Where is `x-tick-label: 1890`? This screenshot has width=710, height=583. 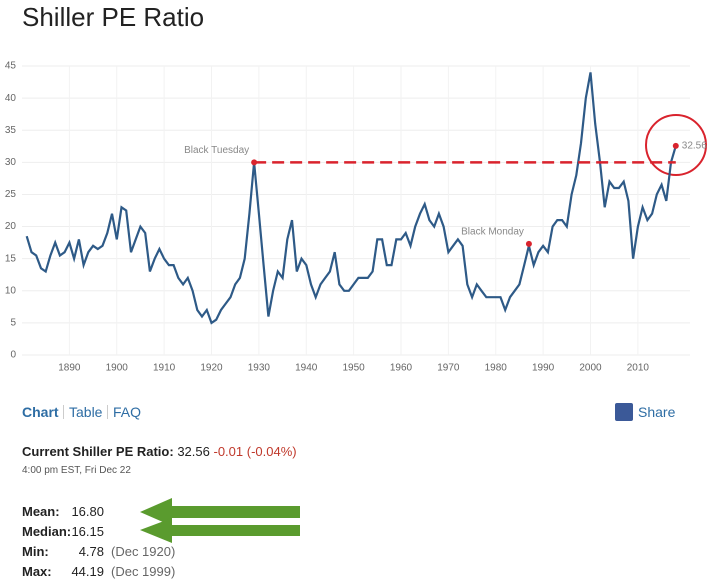
x-tick-label: 1890 is located at coordinates (69, 368).